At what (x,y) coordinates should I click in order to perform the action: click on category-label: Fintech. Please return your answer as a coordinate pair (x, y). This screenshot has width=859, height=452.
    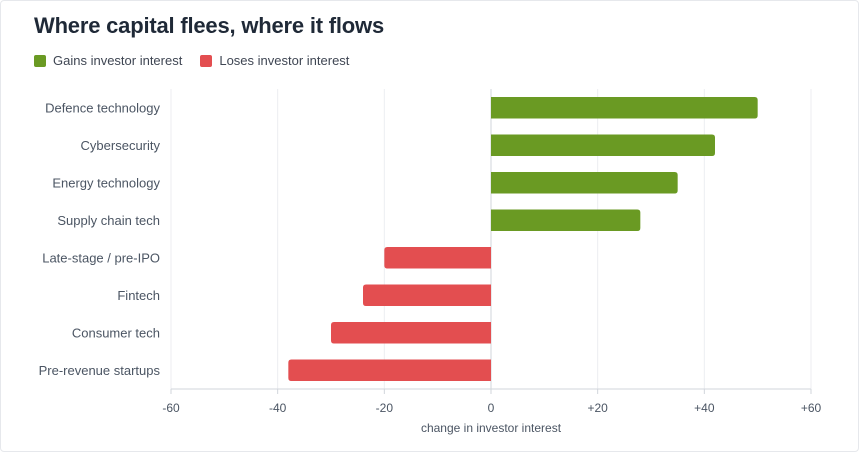
    Looking at the image, I should click on (138, 295).